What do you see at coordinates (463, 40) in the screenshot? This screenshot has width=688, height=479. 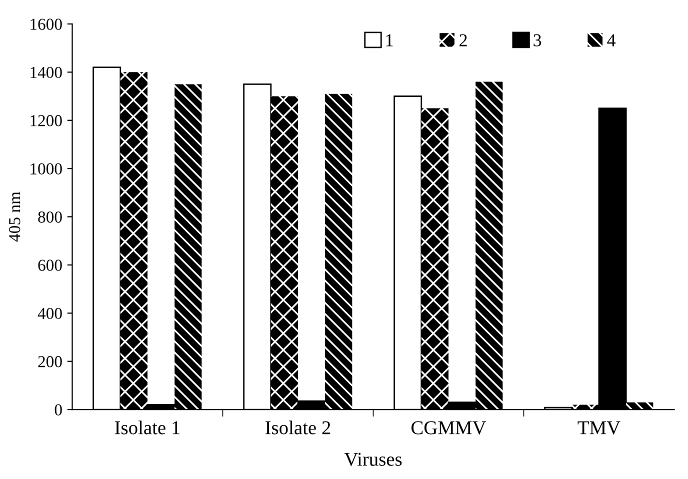 I see `legend-label: 2` at bounding box center [463, 40].